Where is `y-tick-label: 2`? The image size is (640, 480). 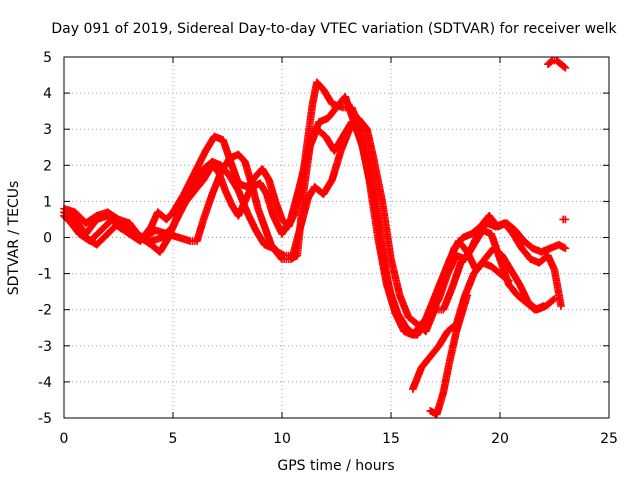
y-tick-label: 2 is located at coordinates (47, 166).